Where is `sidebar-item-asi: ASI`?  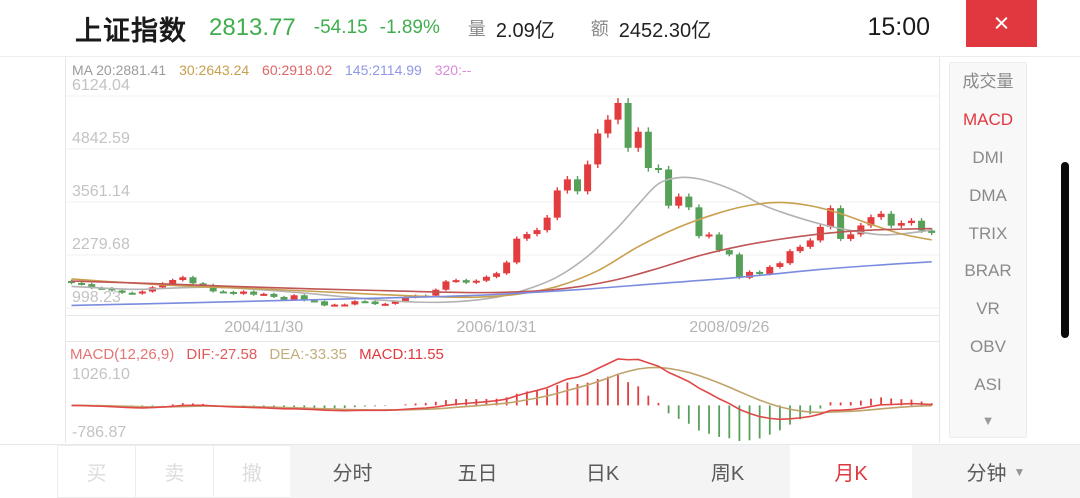 sidebar-item-asi: ASI is located at coordinates (988, 384).